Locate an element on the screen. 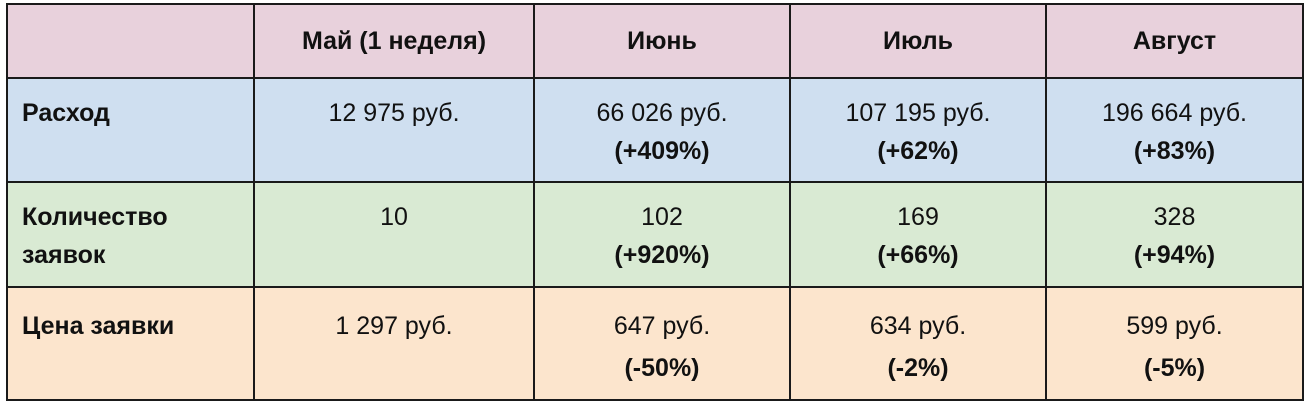 Image resolution: width=1310 pixels, height=405 pixels. cell-change: (-2%) is located at coordinates (918, 368).